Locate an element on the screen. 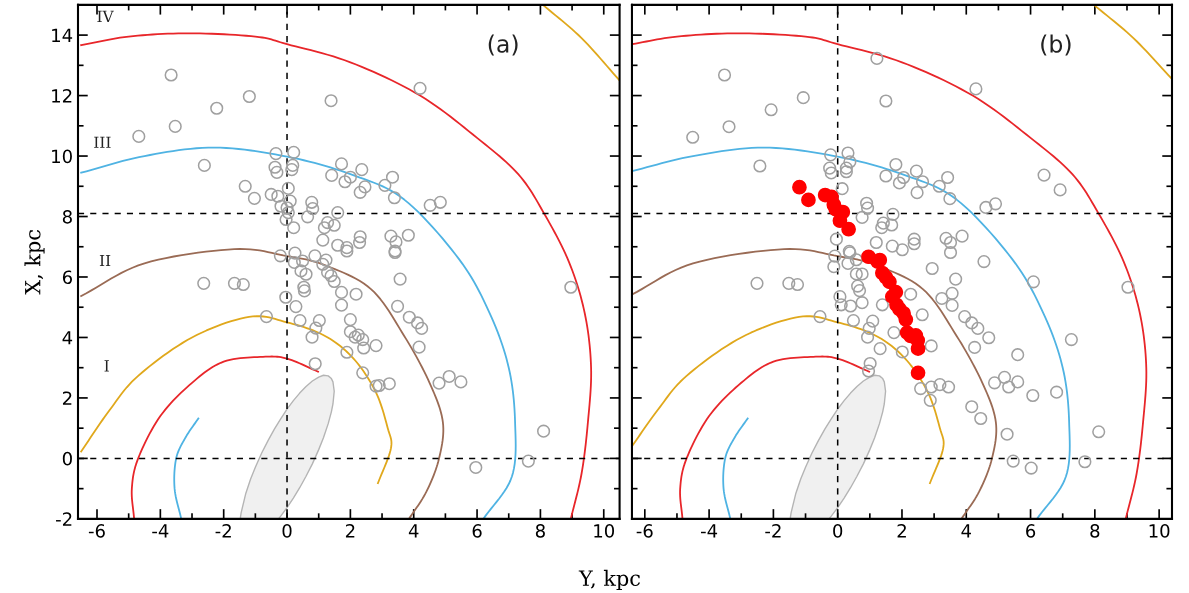 Image resolution: width=1189 pixels, height=593 pixels. y-tick-label: 0 is located at coordinates (67, 458).